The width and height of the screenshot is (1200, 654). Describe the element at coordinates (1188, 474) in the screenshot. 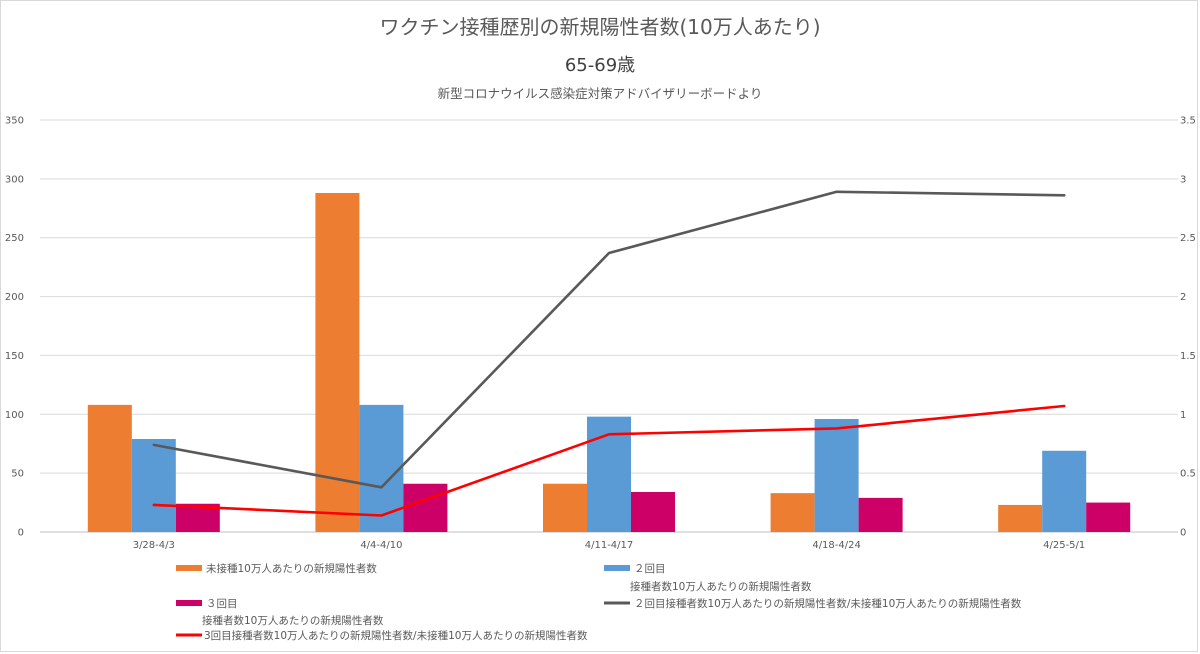

I see `right-tick-label: 0.5` at that location.